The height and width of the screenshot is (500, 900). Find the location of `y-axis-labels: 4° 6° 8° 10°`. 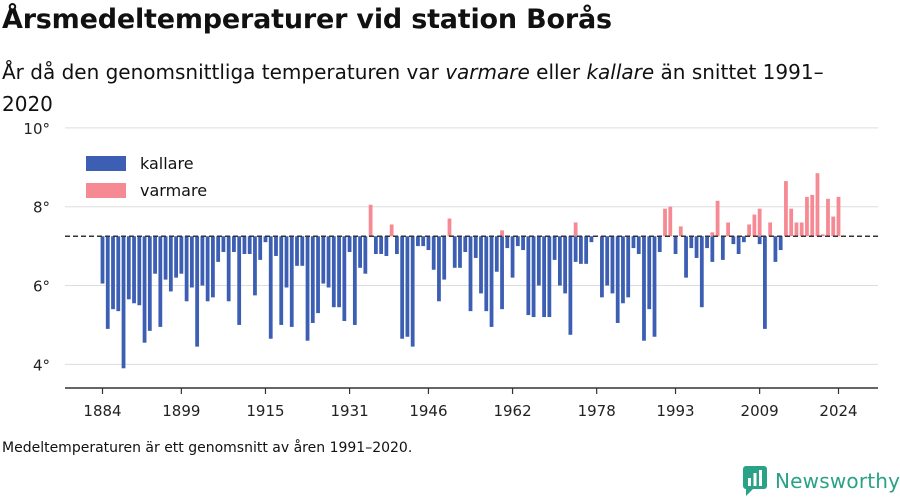

y-axis-labels: 4° 6° 8° 10° is located at coordinates (36, 247).